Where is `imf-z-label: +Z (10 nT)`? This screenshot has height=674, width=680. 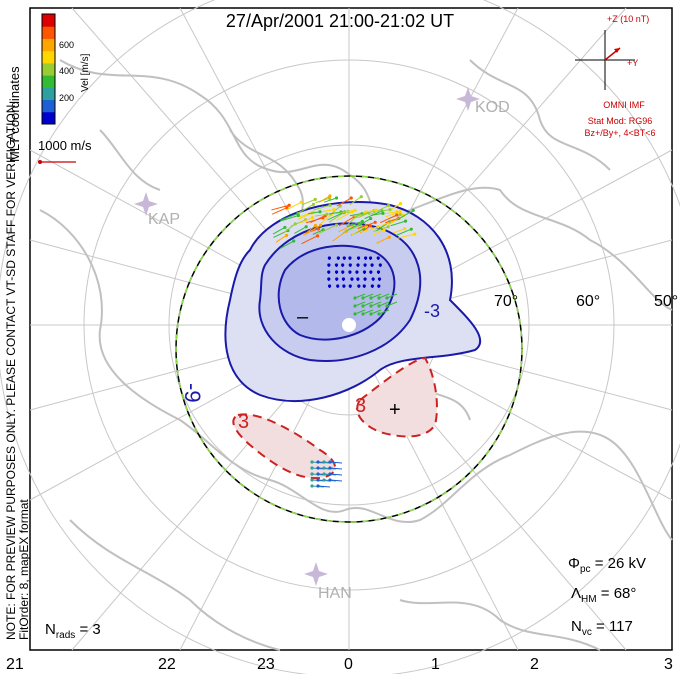
imf-z-label: +Z (10 nT) is located at coordinates (628, 19).